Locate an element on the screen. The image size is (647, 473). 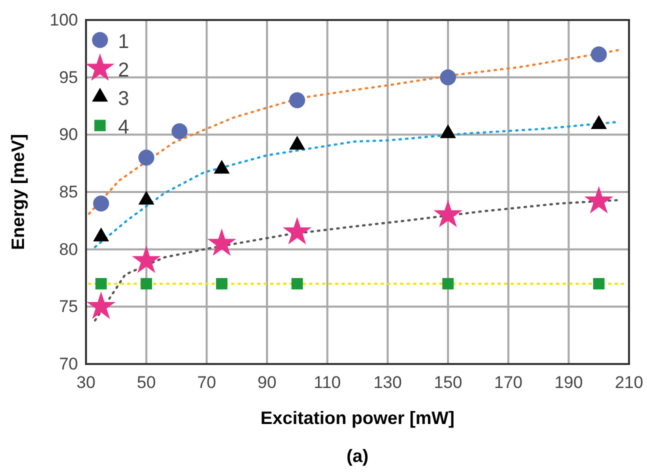
x-tick-label: 70 is located at coordinates (206, 382).